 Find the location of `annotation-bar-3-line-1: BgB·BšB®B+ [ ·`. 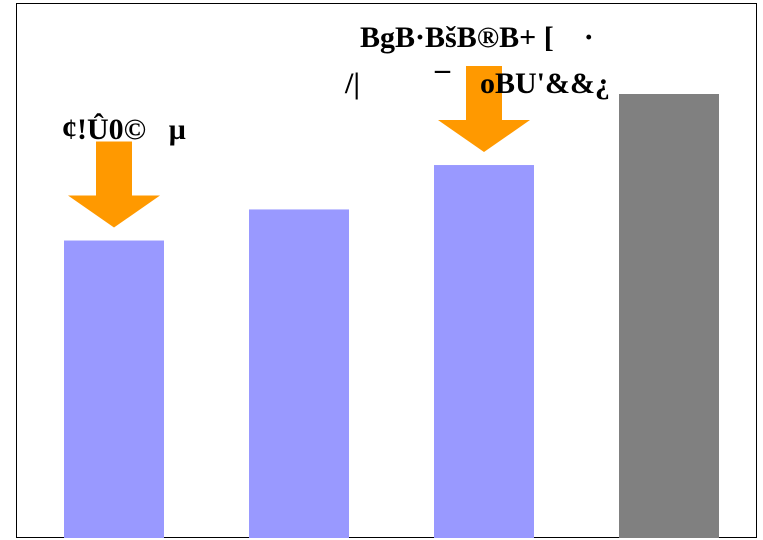

annotation-bar-3-line-1: BgB·BšB®B+ [ · is located at coordinates (477, 37).